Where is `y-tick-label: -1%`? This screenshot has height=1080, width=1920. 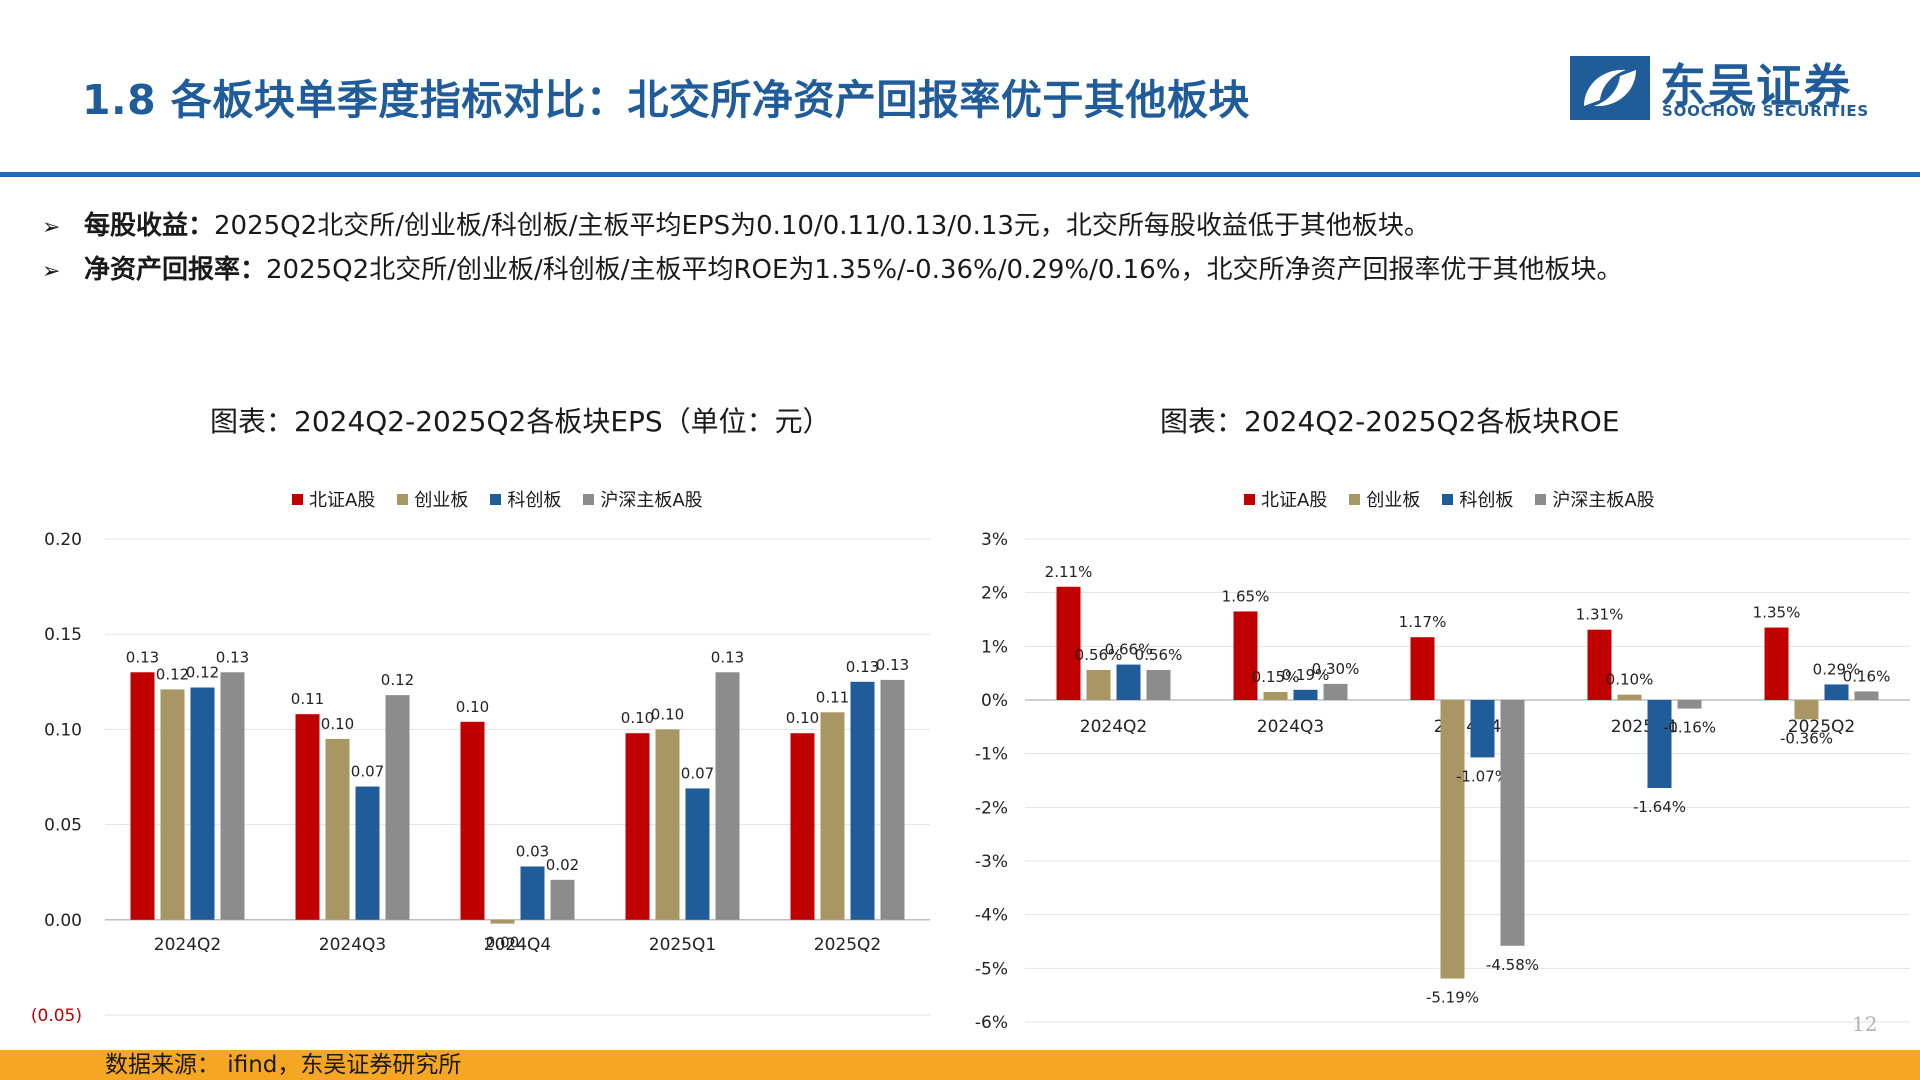 y-tick-label: -1% is located at coordinates (991, 755).